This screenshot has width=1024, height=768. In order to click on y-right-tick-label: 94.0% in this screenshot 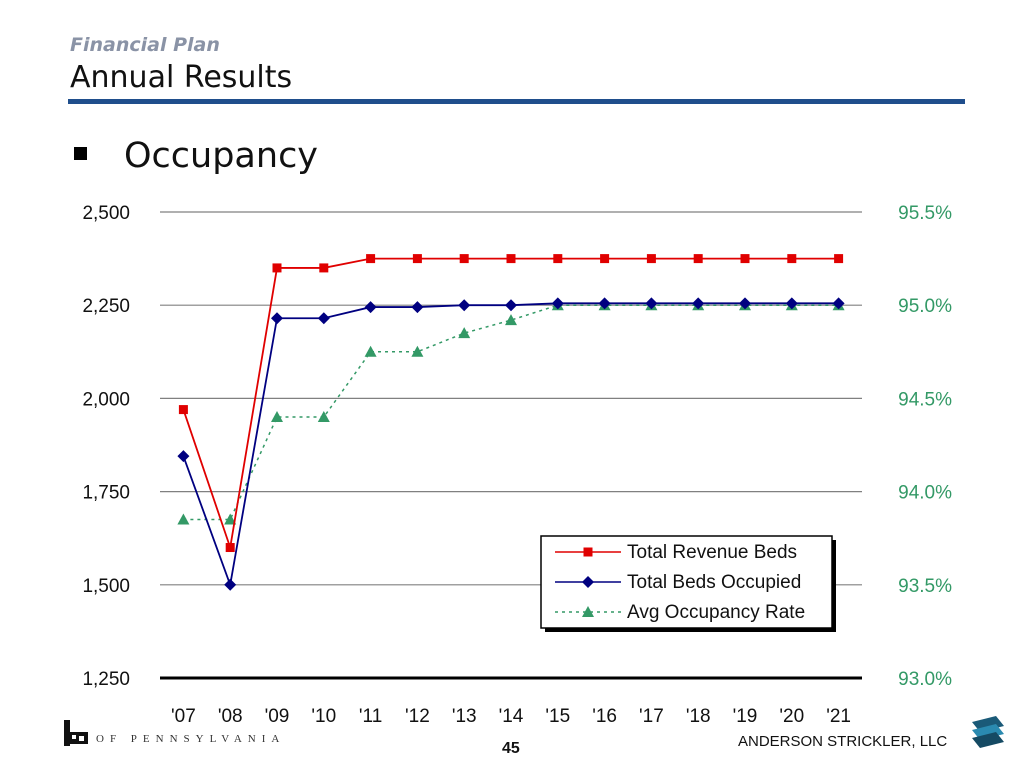, I will do `click(925, 493)`.